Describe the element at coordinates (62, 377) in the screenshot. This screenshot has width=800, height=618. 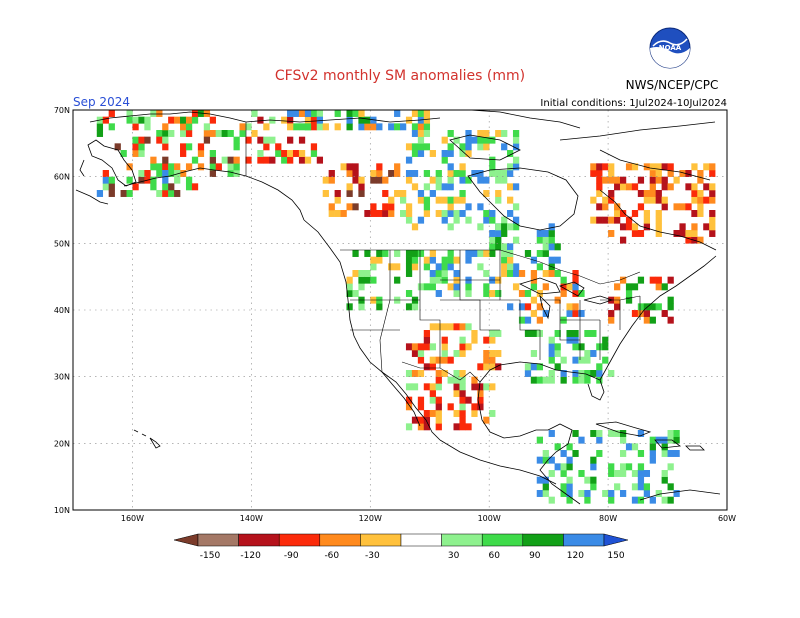
I see `lat-tick-label: 30N` at that location.